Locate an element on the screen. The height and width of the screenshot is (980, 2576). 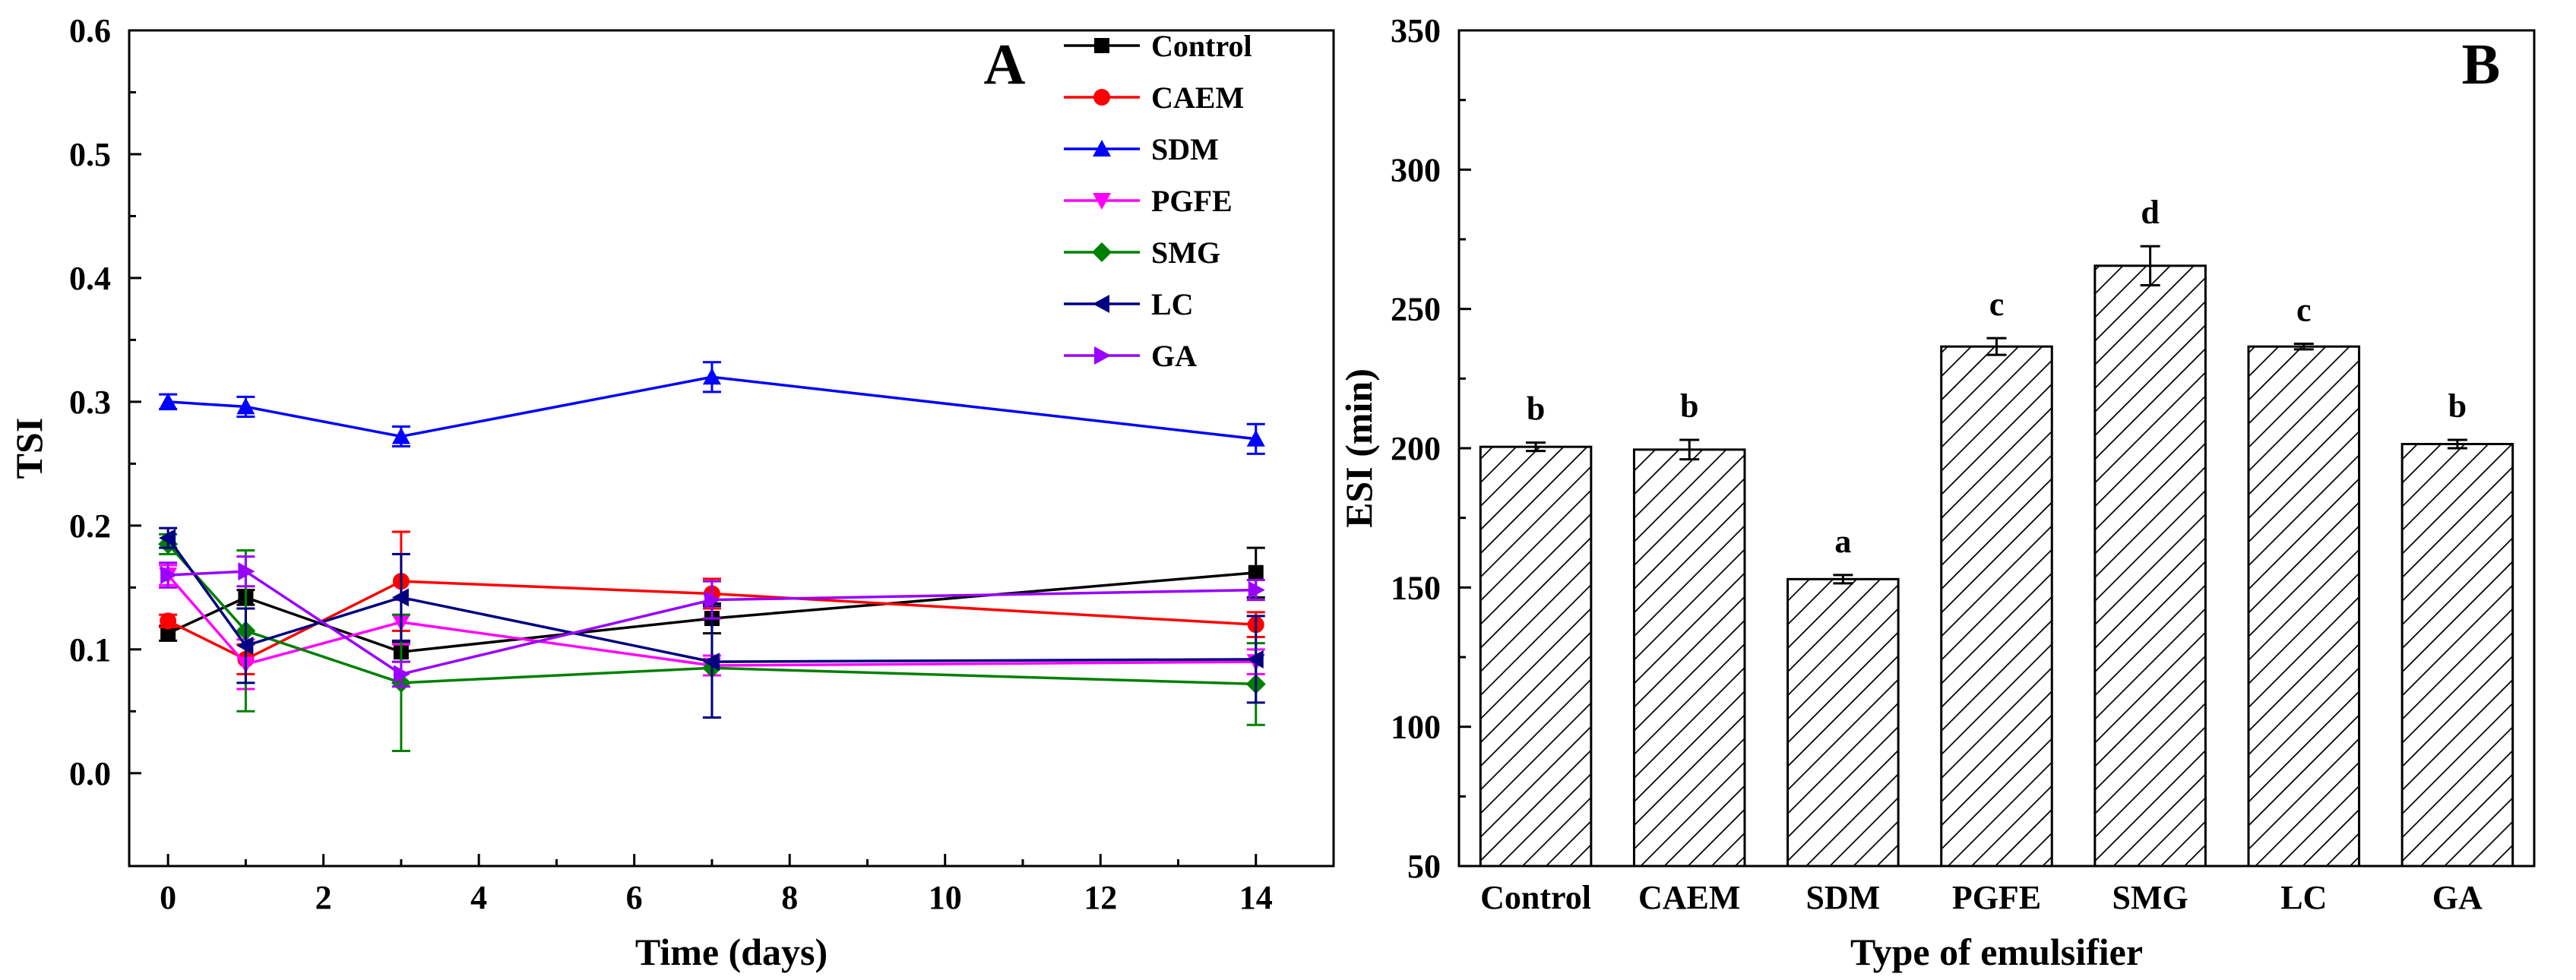
x-tick-label: 10 is located at coordinates (946, 898).